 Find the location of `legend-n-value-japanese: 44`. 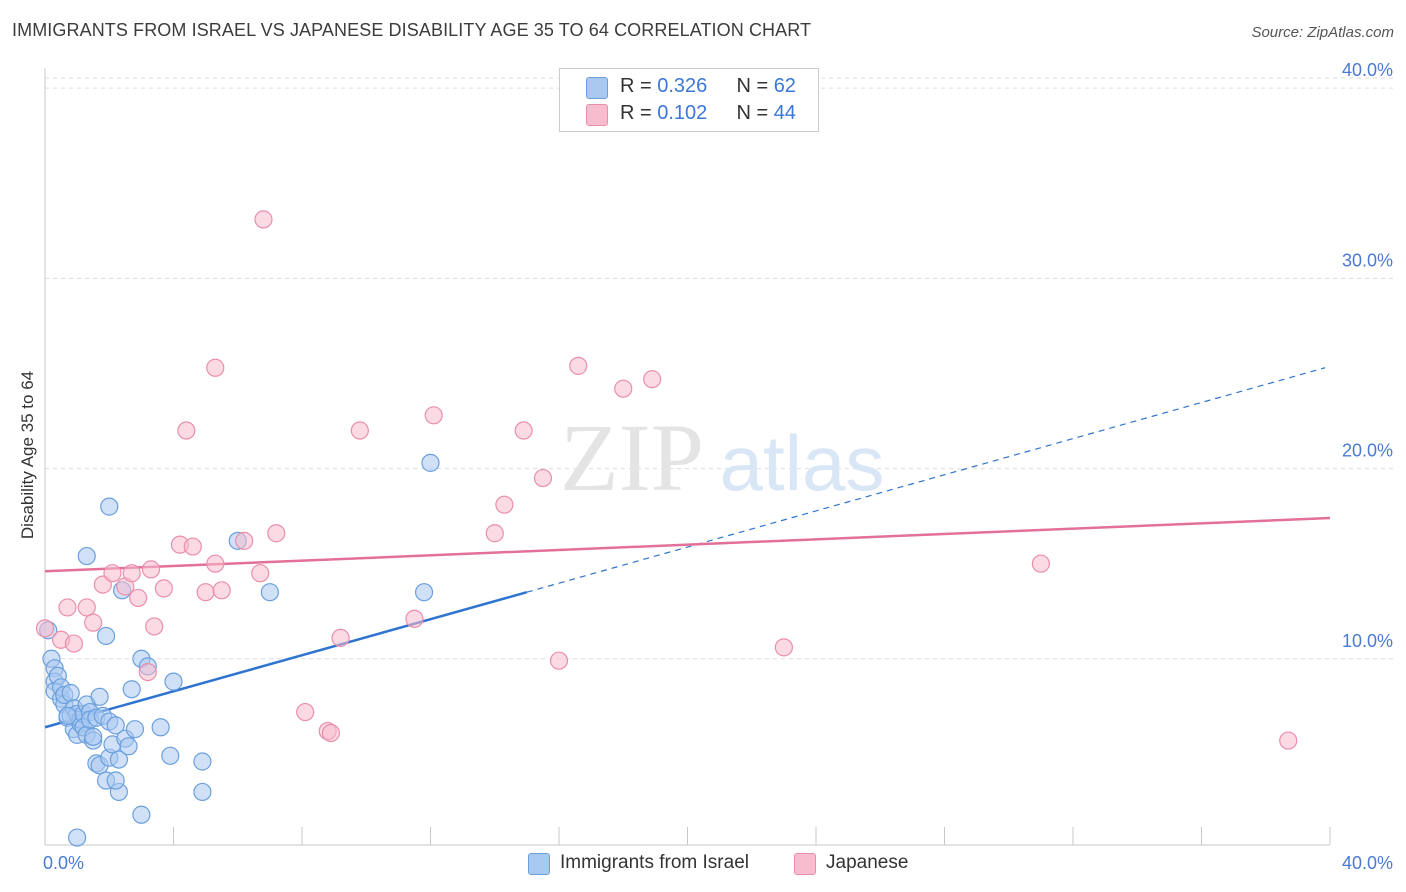

legend-n-value-japanese: 44 is located at coordinates (784, 113).